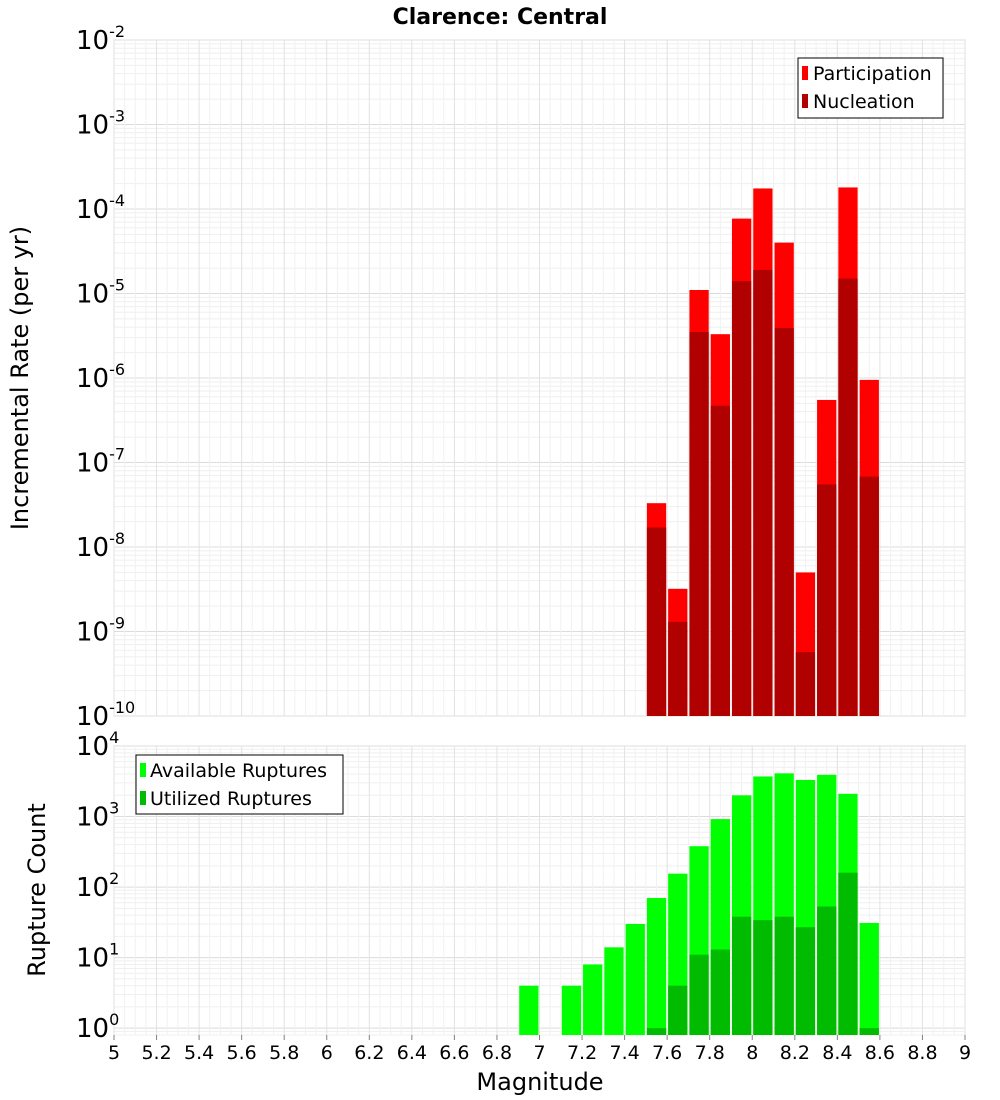 Image resolution: width=1000 pixels, height=1100 pixels. What do you see at coordinates (500, 17) in the screenshot?
I see `chart-title: Clarence: Central` at bounding box center [500, 17].